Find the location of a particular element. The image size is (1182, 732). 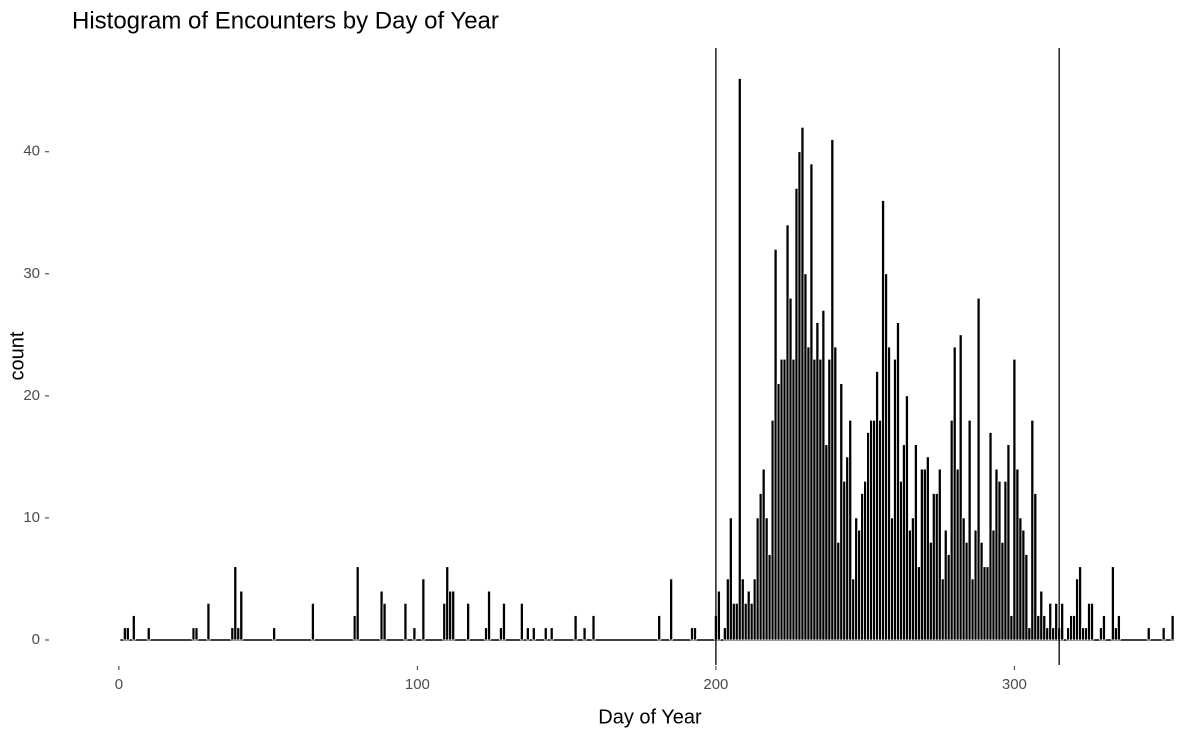

y-tick-label: 10 is located at coordinates (31, 517).